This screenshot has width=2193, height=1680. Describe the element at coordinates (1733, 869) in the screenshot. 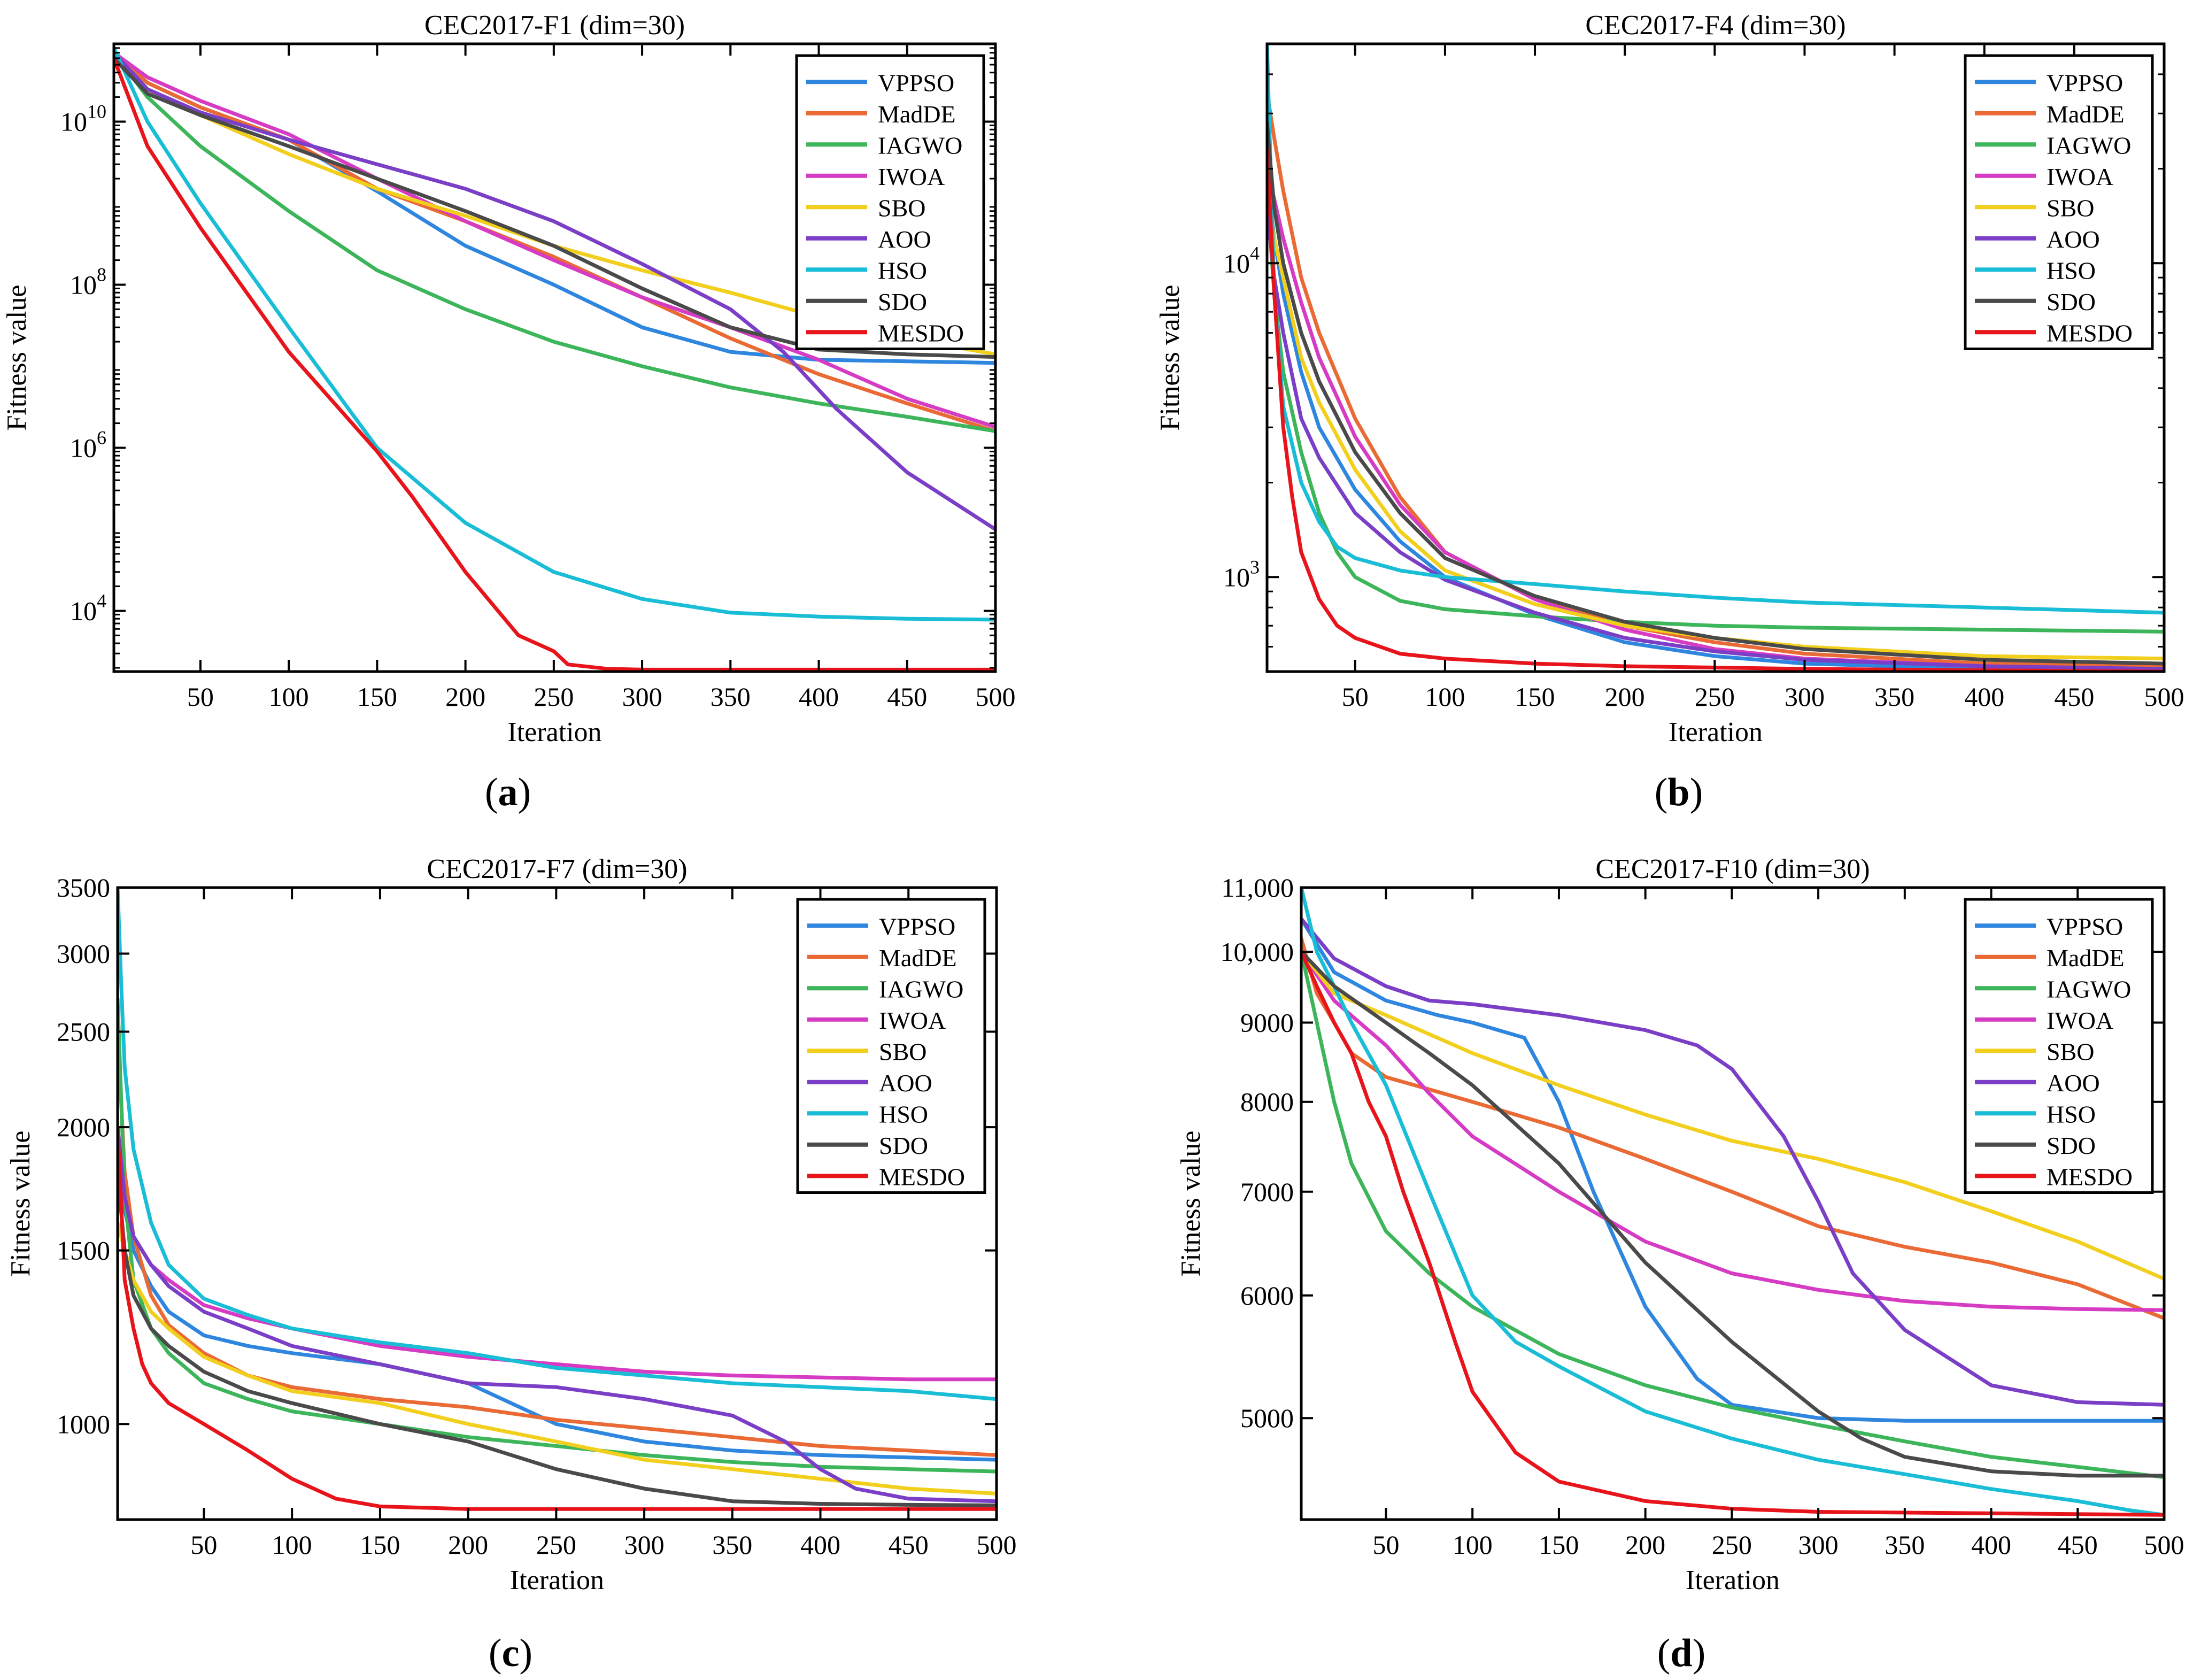

I see `chart-title: CEC2017-F10 (dim=30)` at that location.